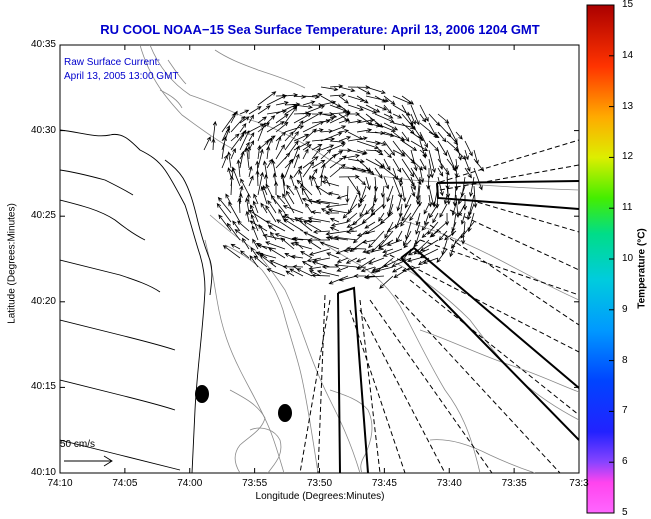 The image size is (651, 519). Describe the element at coordinates (319, 483) in the screenshot. I see `x-tick-label: 73:50` at that location.